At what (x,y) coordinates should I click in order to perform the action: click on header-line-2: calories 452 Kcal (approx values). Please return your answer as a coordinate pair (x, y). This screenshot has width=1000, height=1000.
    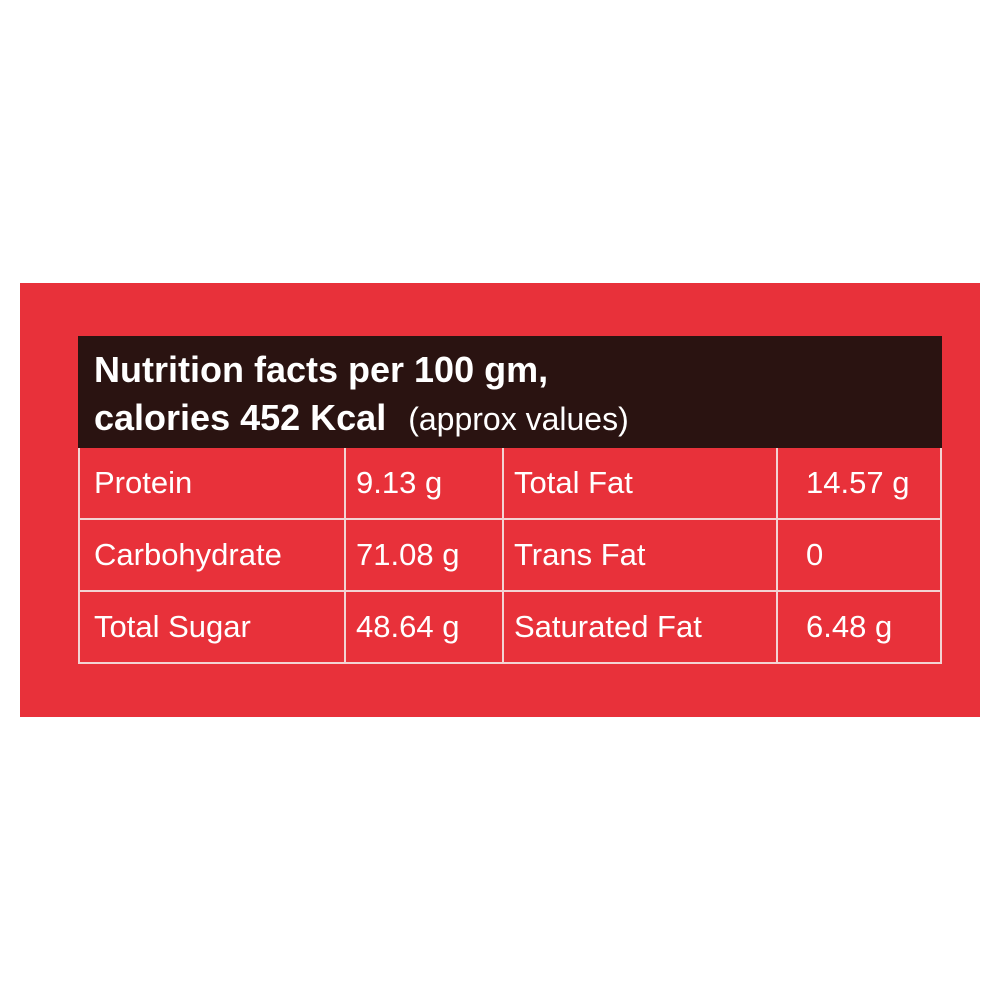
    Looking at the image, I should click on (518, 418).